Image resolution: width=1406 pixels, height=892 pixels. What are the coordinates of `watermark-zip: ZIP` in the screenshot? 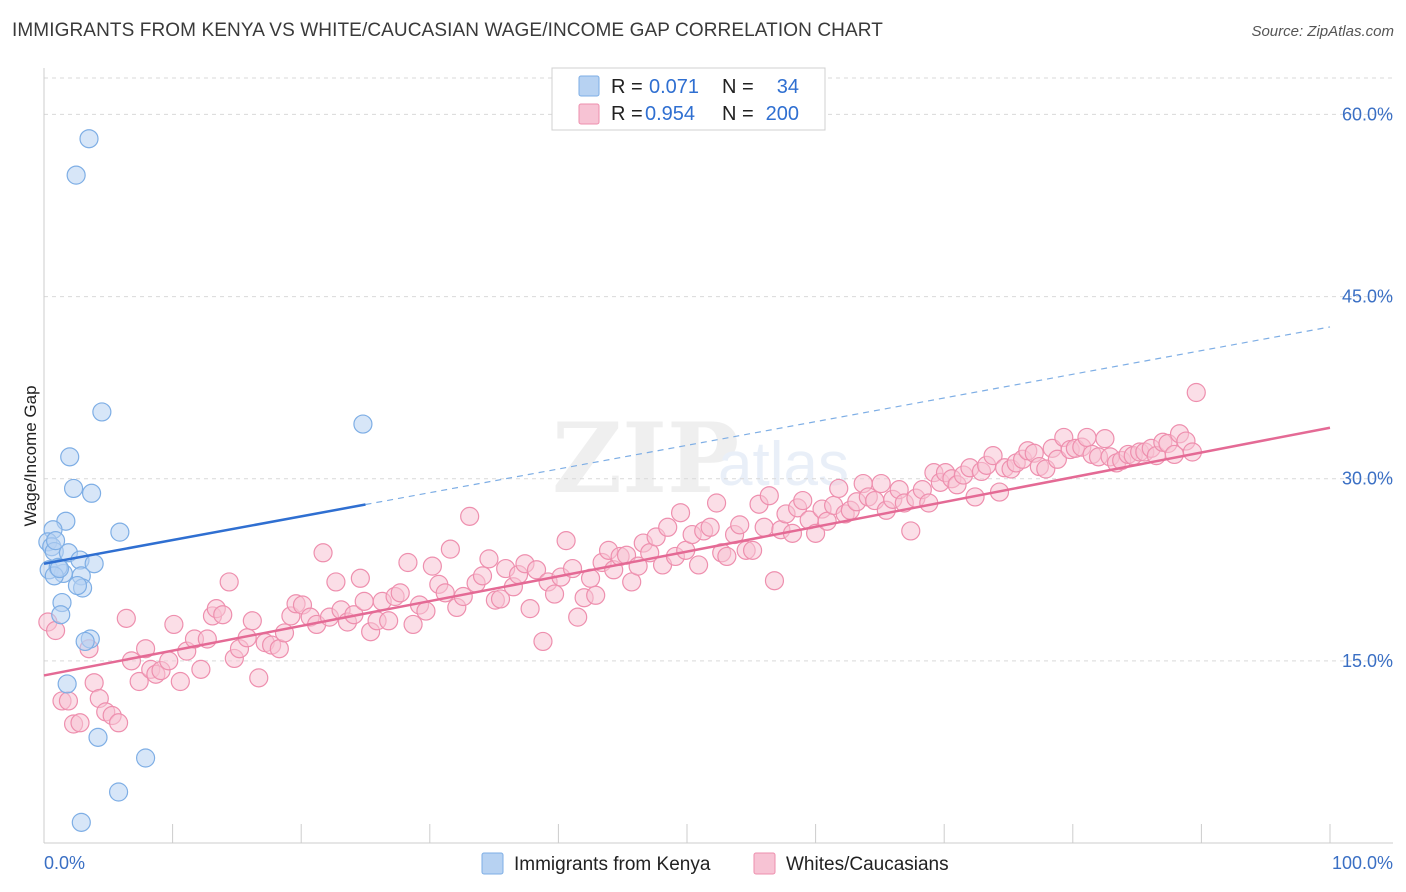 It's located at (645, 458).